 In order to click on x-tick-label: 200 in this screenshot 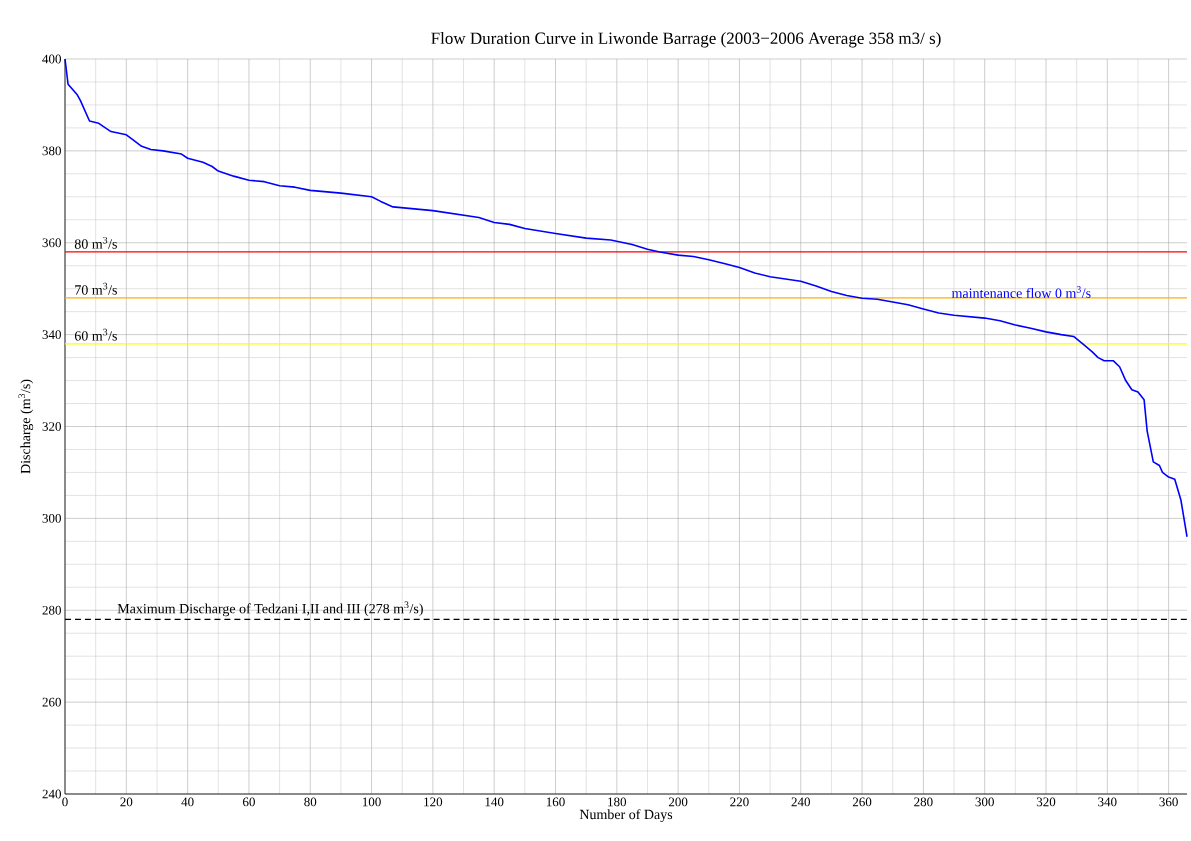, I will do `click(678, 802)`.